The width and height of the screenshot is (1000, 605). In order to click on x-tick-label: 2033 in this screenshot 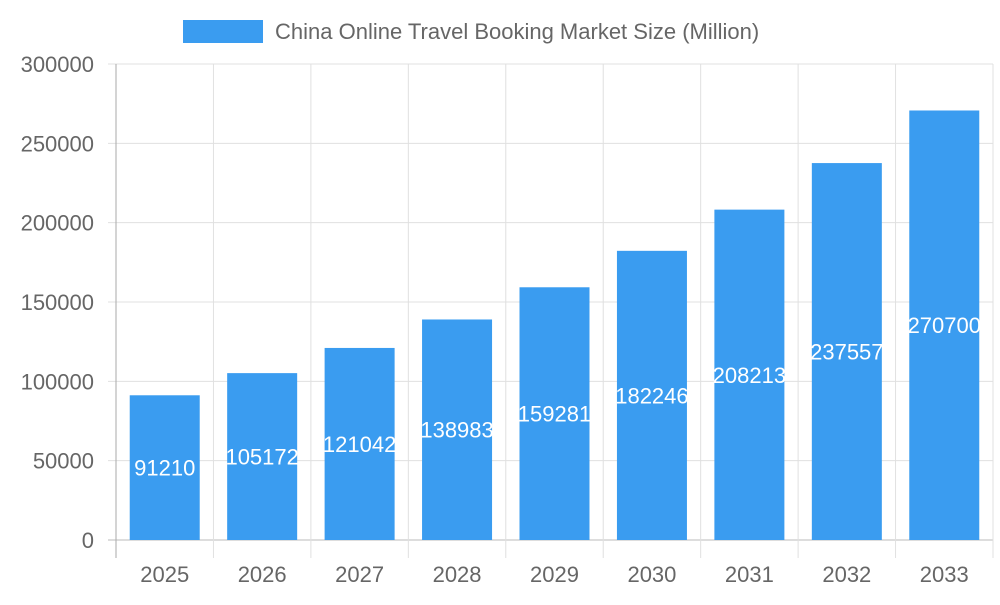, I will do `click(944, 574)`.